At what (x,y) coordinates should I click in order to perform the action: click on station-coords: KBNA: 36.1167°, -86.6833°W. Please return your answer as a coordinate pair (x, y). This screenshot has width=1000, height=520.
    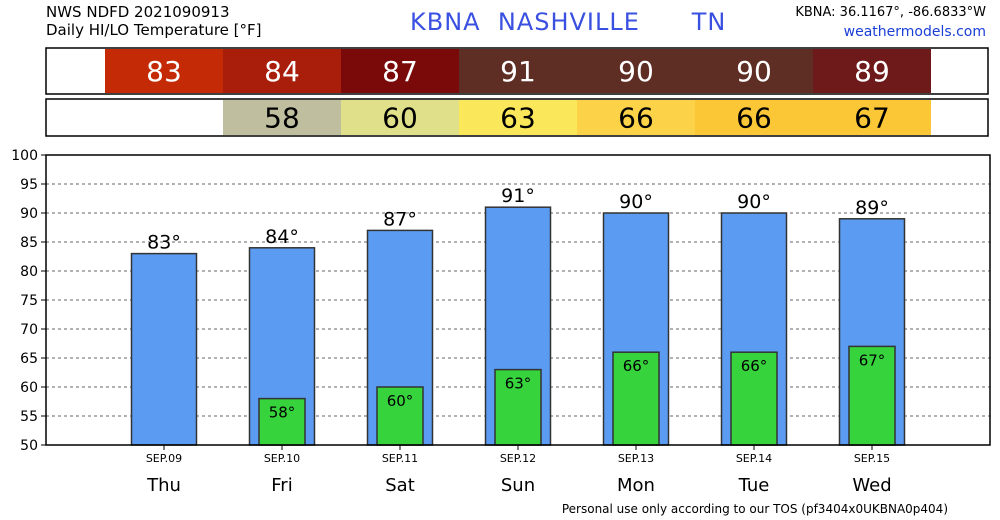
    Looking at the image, I should click on (890, 12).